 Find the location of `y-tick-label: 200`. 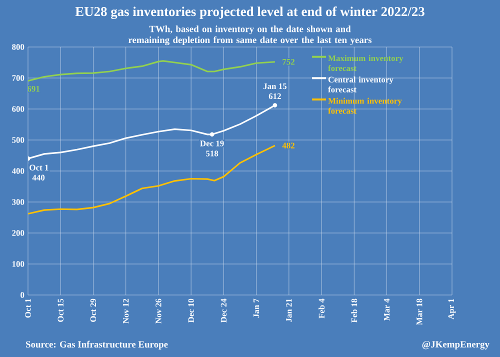

y-tick-label: 200 is located at coordinates (18, 233).